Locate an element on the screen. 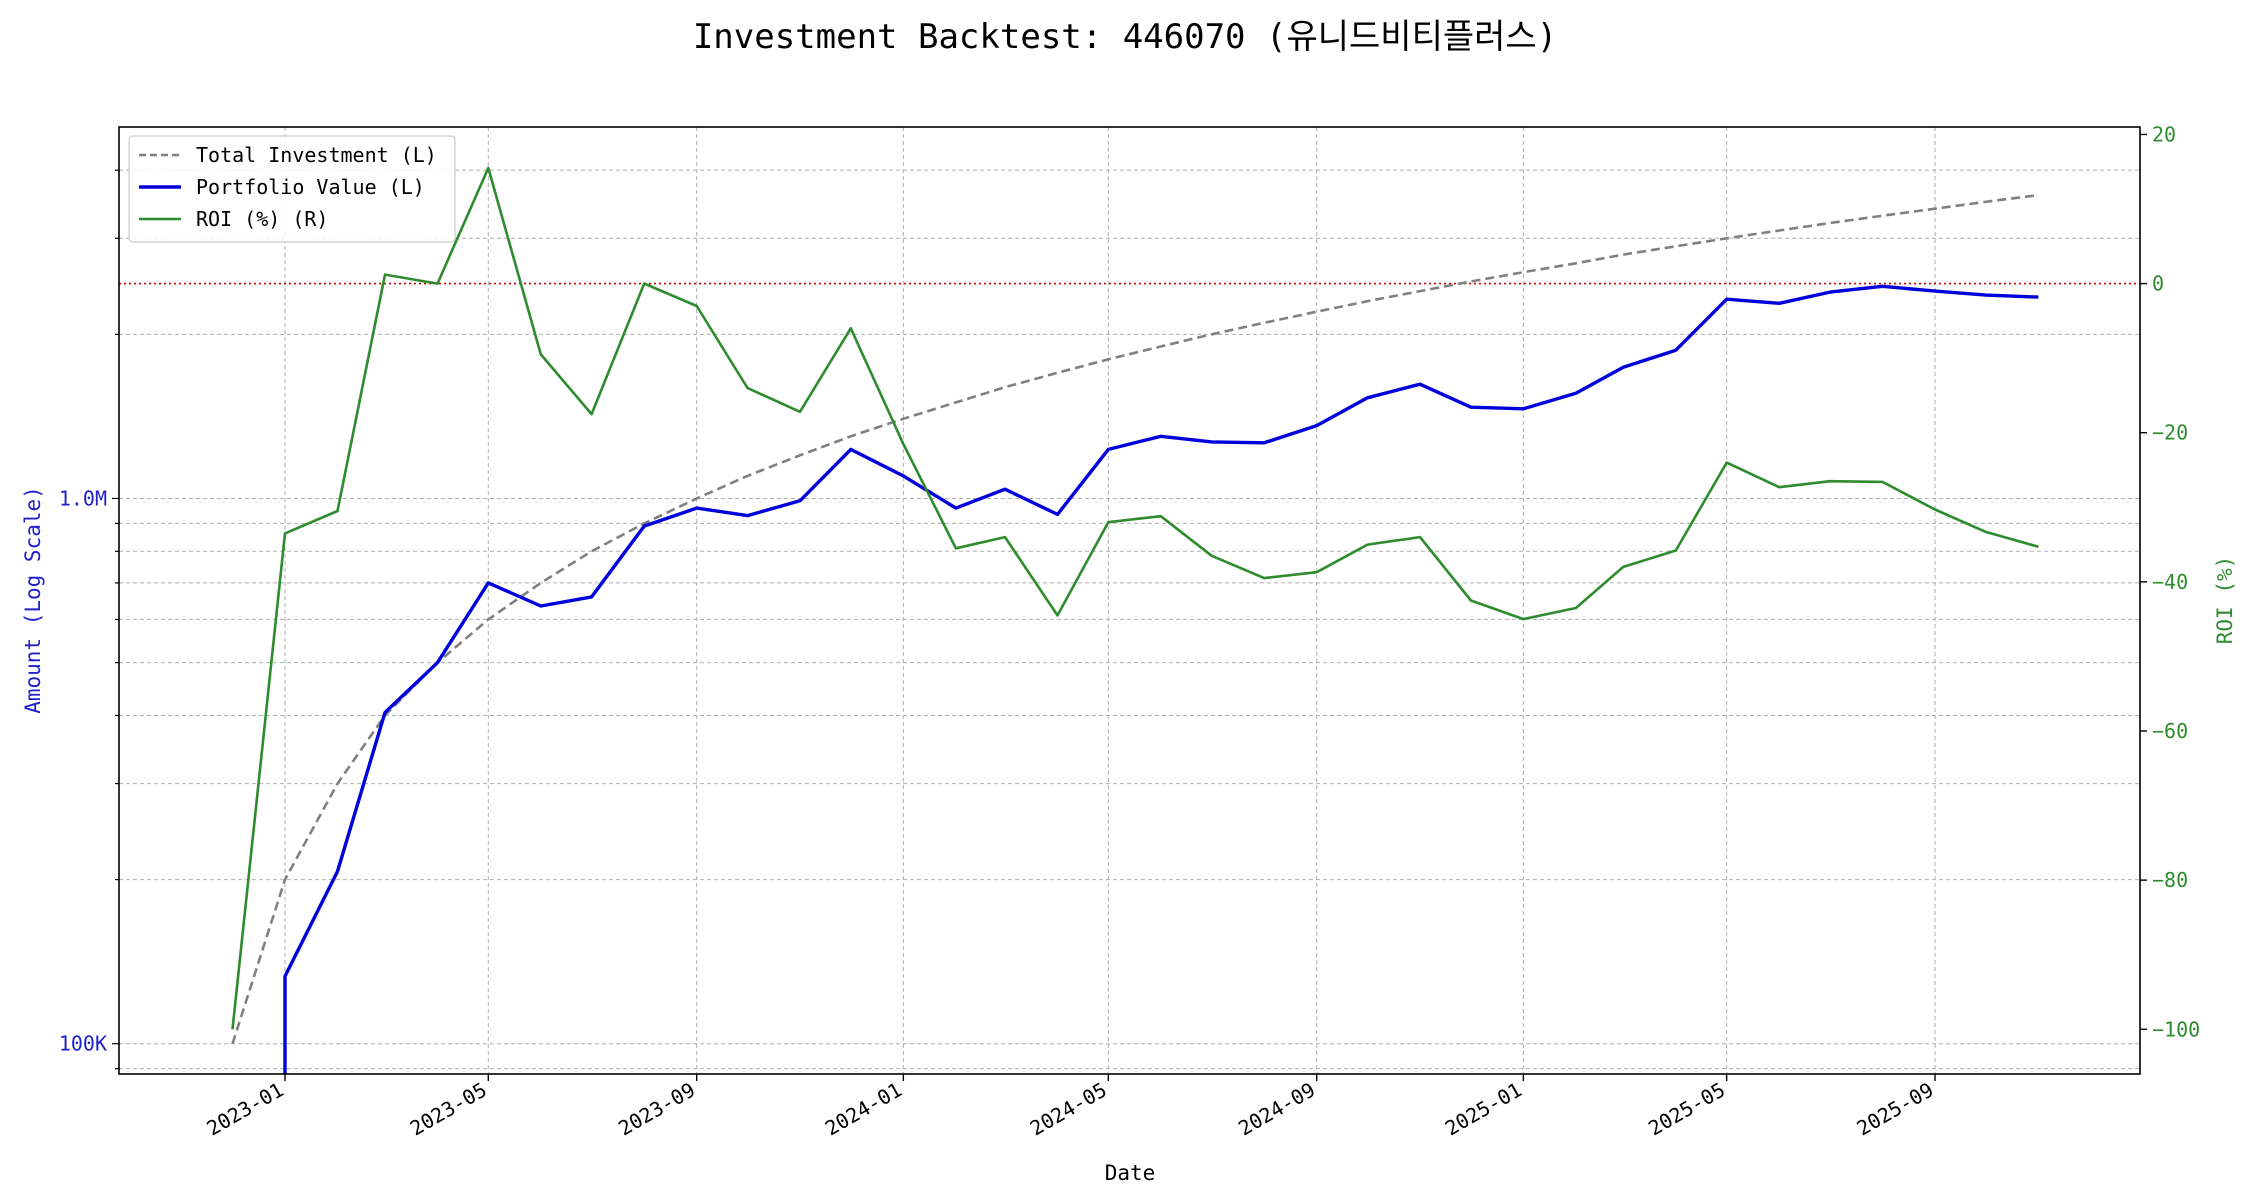  left-axis-label: Amount (Log Scale) is located at coordinates (33, 600).